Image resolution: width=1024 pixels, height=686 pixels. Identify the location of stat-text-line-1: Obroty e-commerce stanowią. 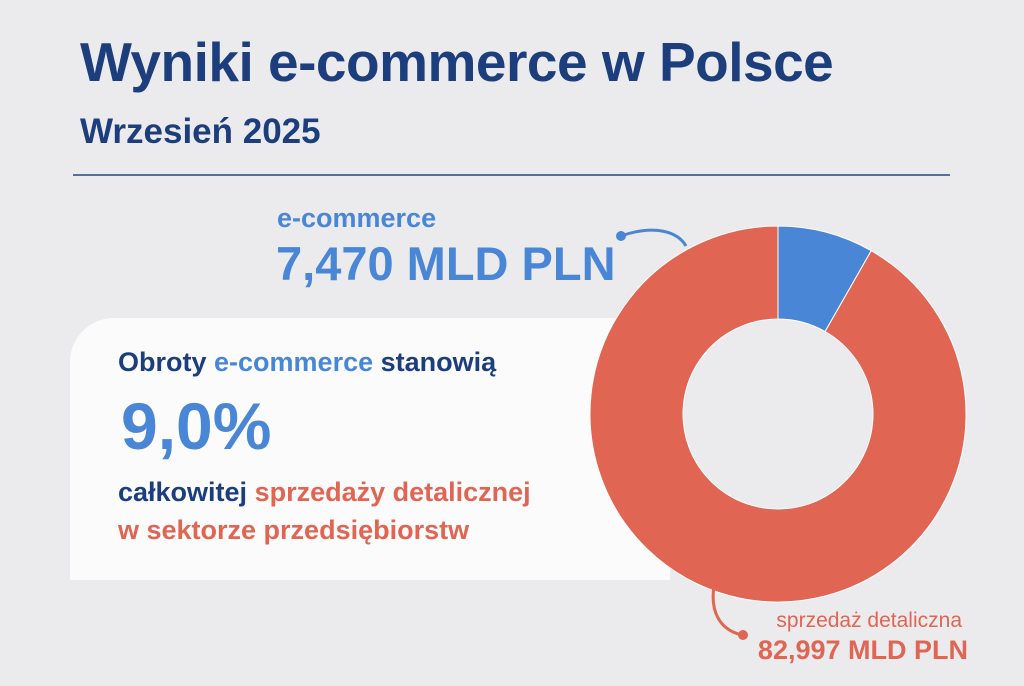
(307, 362).